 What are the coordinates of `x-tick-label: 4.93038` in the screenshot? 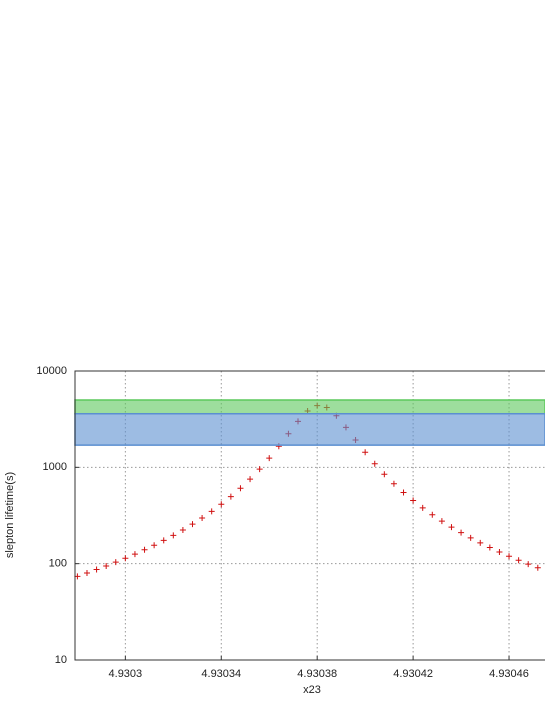 It's located at (317, 674).